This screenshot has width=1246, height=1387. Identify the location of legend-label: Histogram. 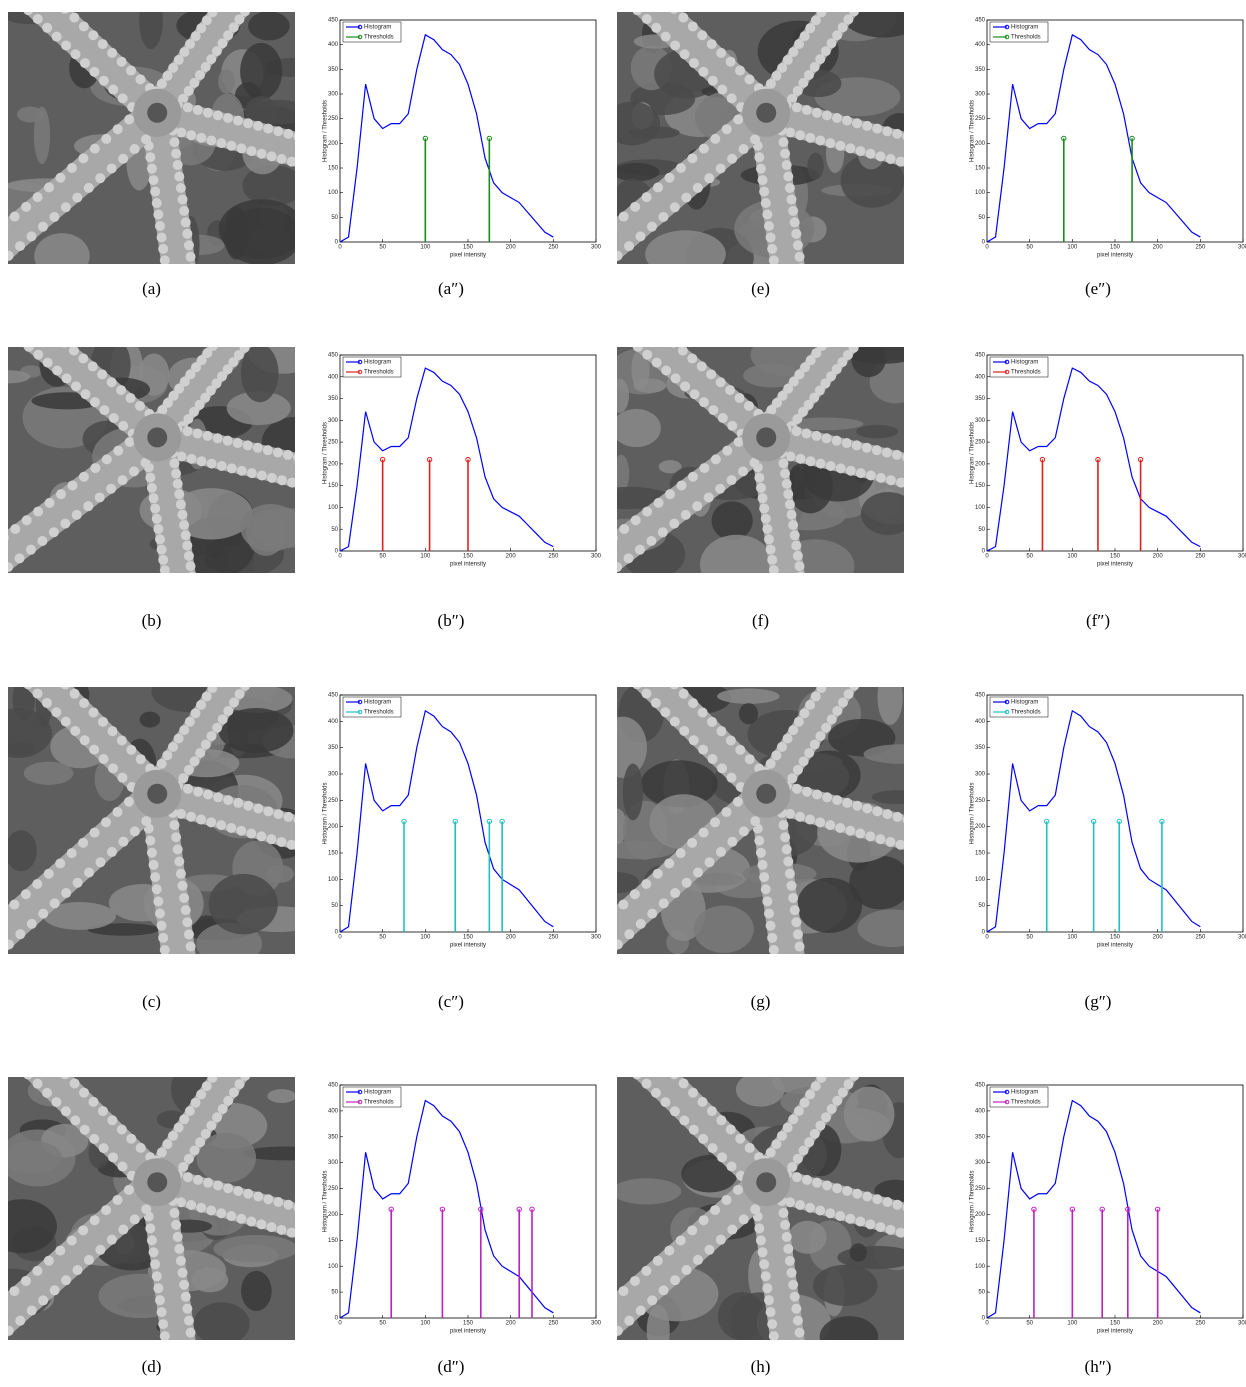
(1024, 28).